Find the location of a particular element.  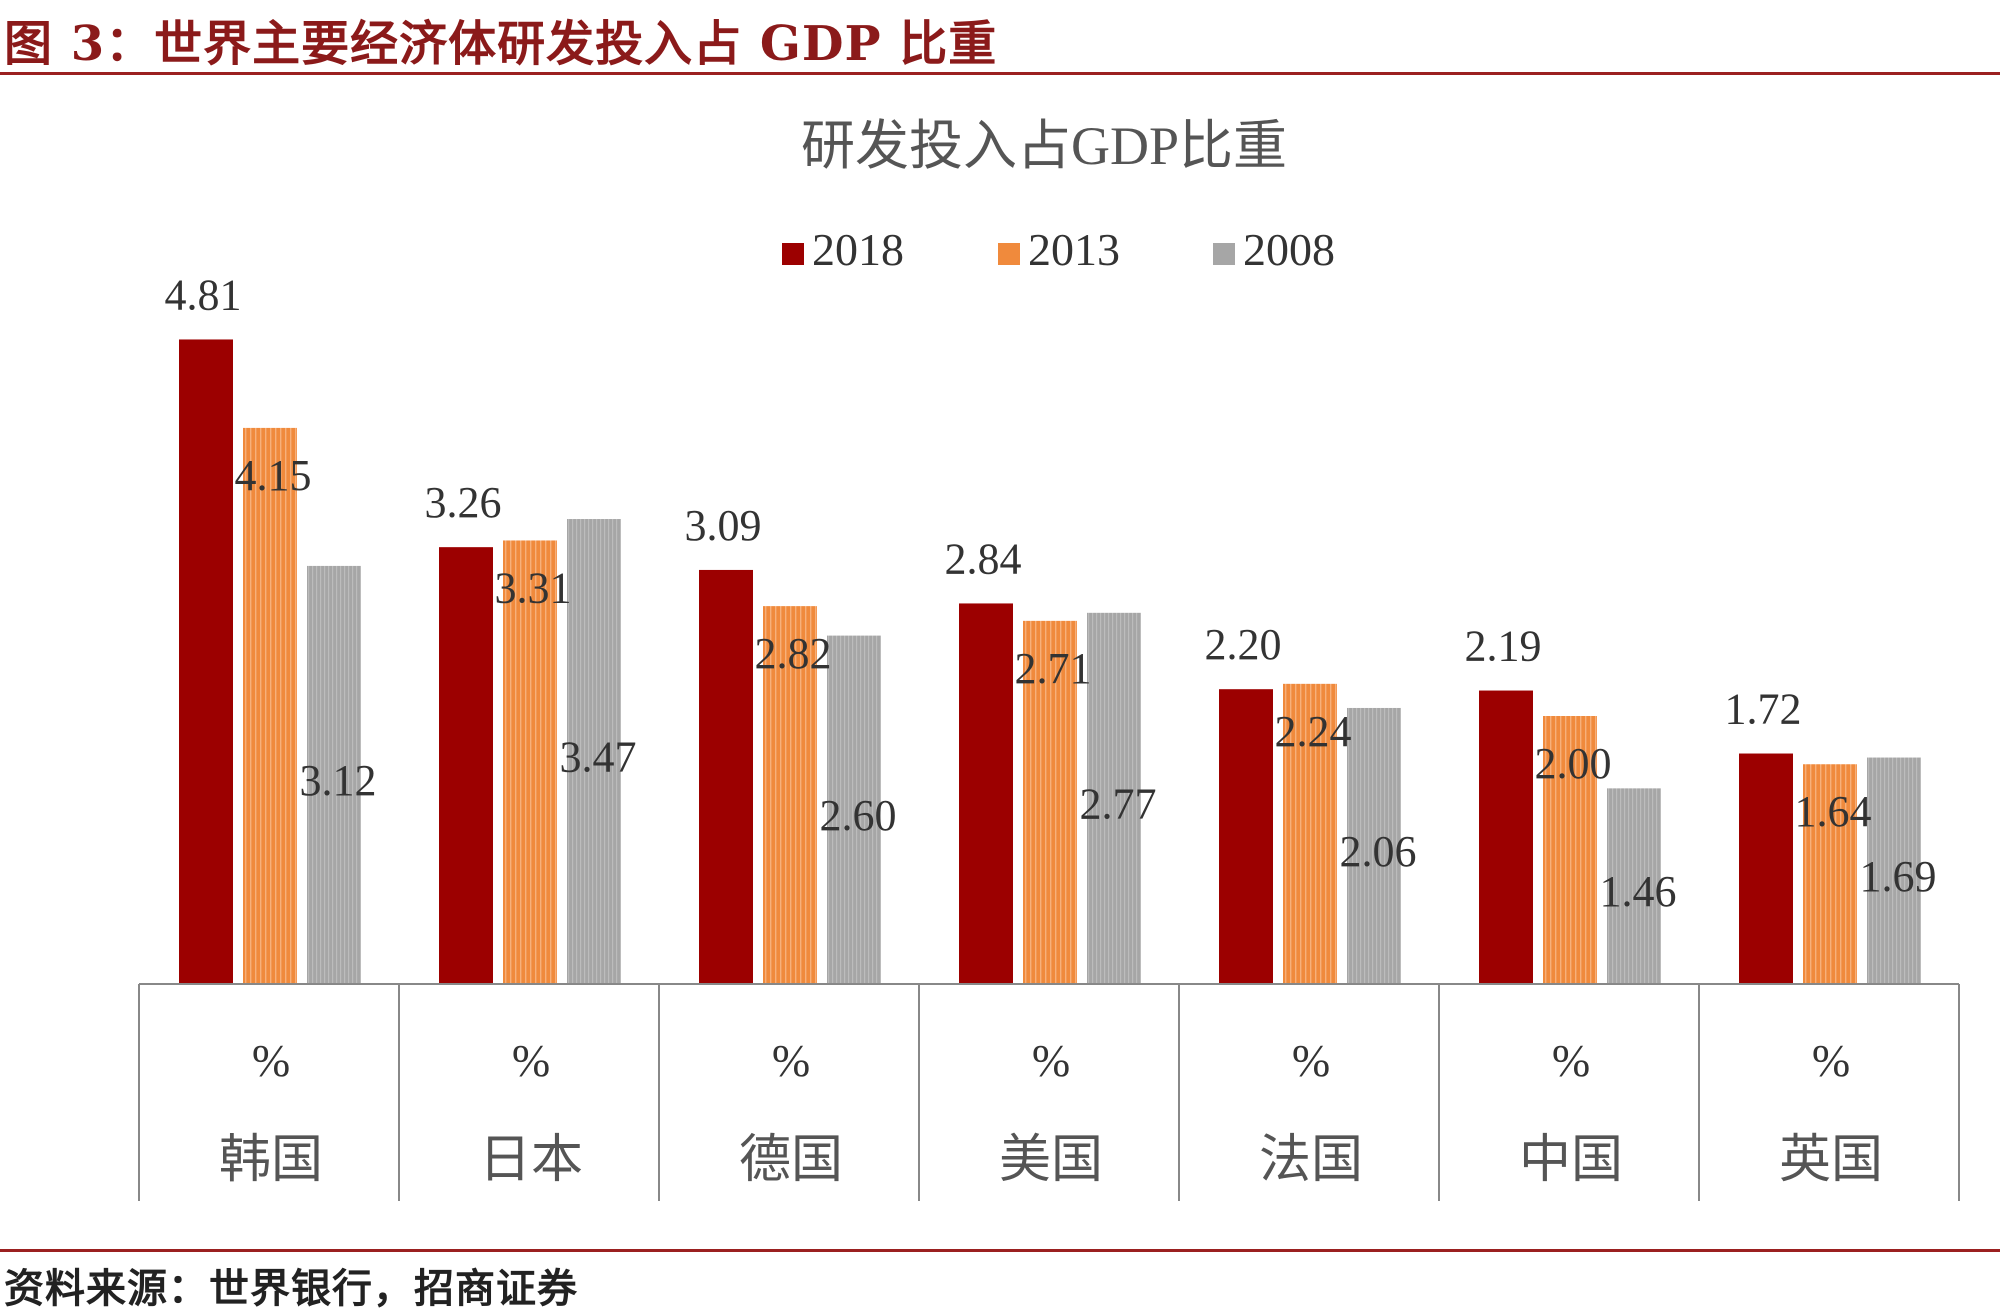

data-label-2008-1: 3.47 is located at coordinates (598, 757).